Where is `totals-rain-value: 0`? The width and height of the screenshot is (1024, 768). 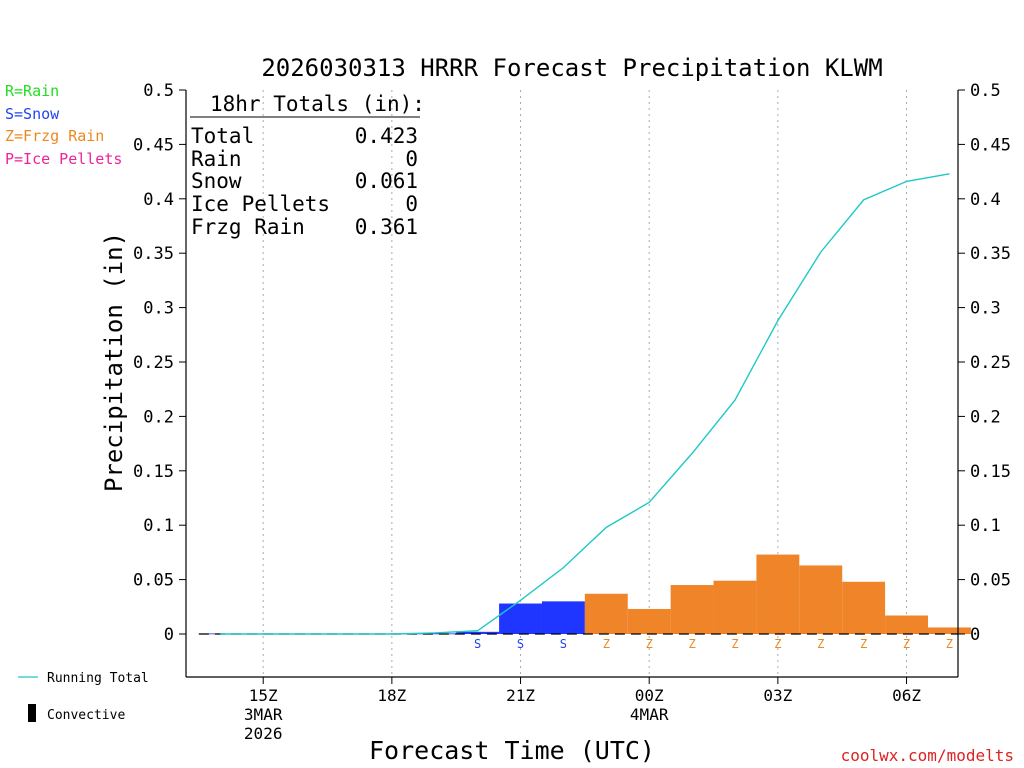 totals-rain-value: 0 is located at coordinates (411, 159).